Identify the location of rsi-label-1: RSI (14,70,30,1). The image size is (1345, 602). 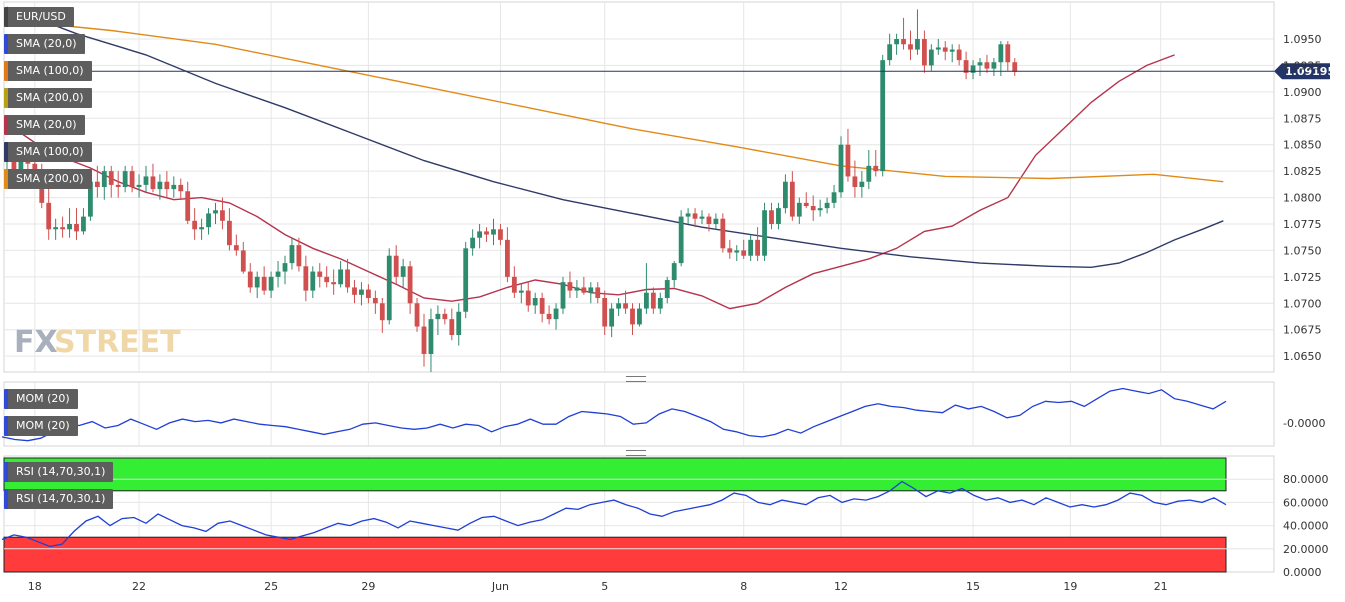
(59, 472).